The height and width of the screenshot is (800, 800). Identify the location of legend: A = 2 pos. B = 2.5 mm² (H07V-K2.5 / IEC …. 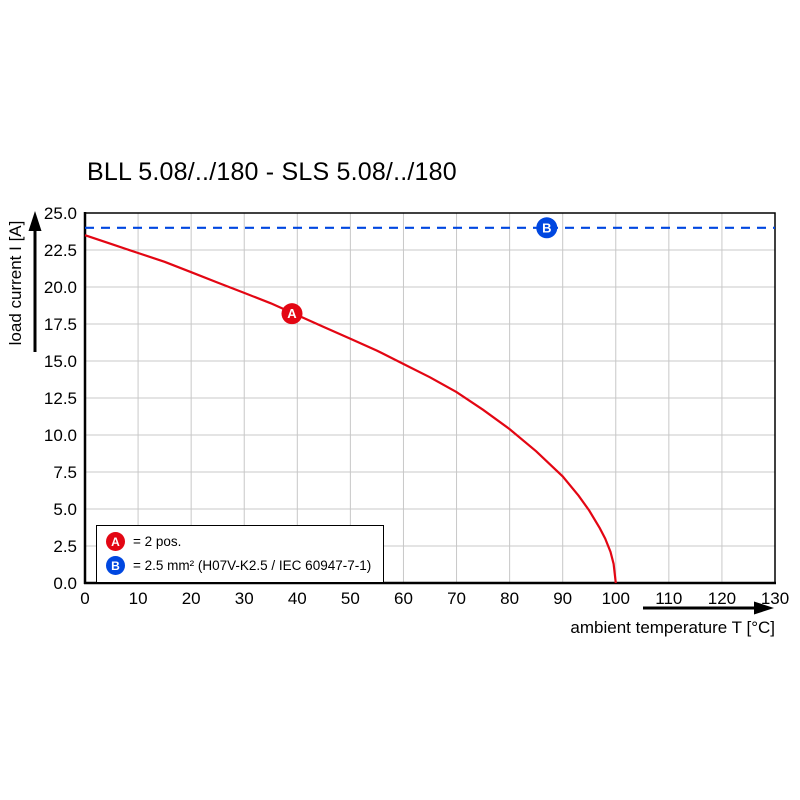
(240, 554).